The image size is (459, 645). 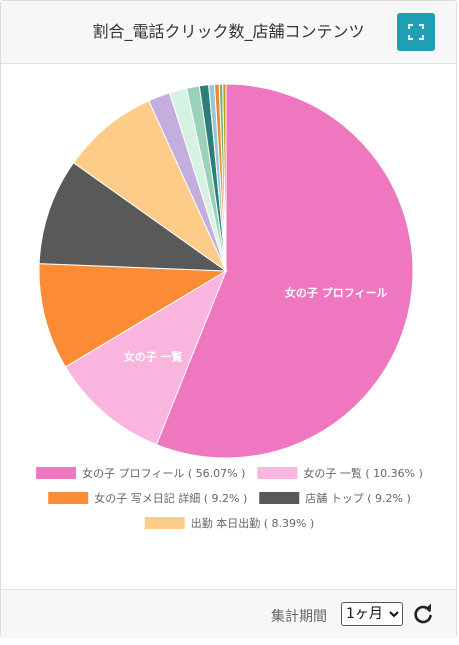 I want to click on slice-label: 女の子 プロフィール, so click(x=336, y=292).